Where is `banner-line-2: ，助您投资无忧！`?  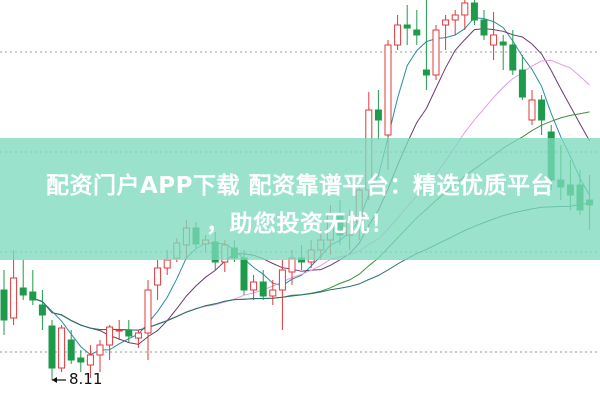
banner-line-2: ，助您投资无忧！ is located at coordinates (300, 224).